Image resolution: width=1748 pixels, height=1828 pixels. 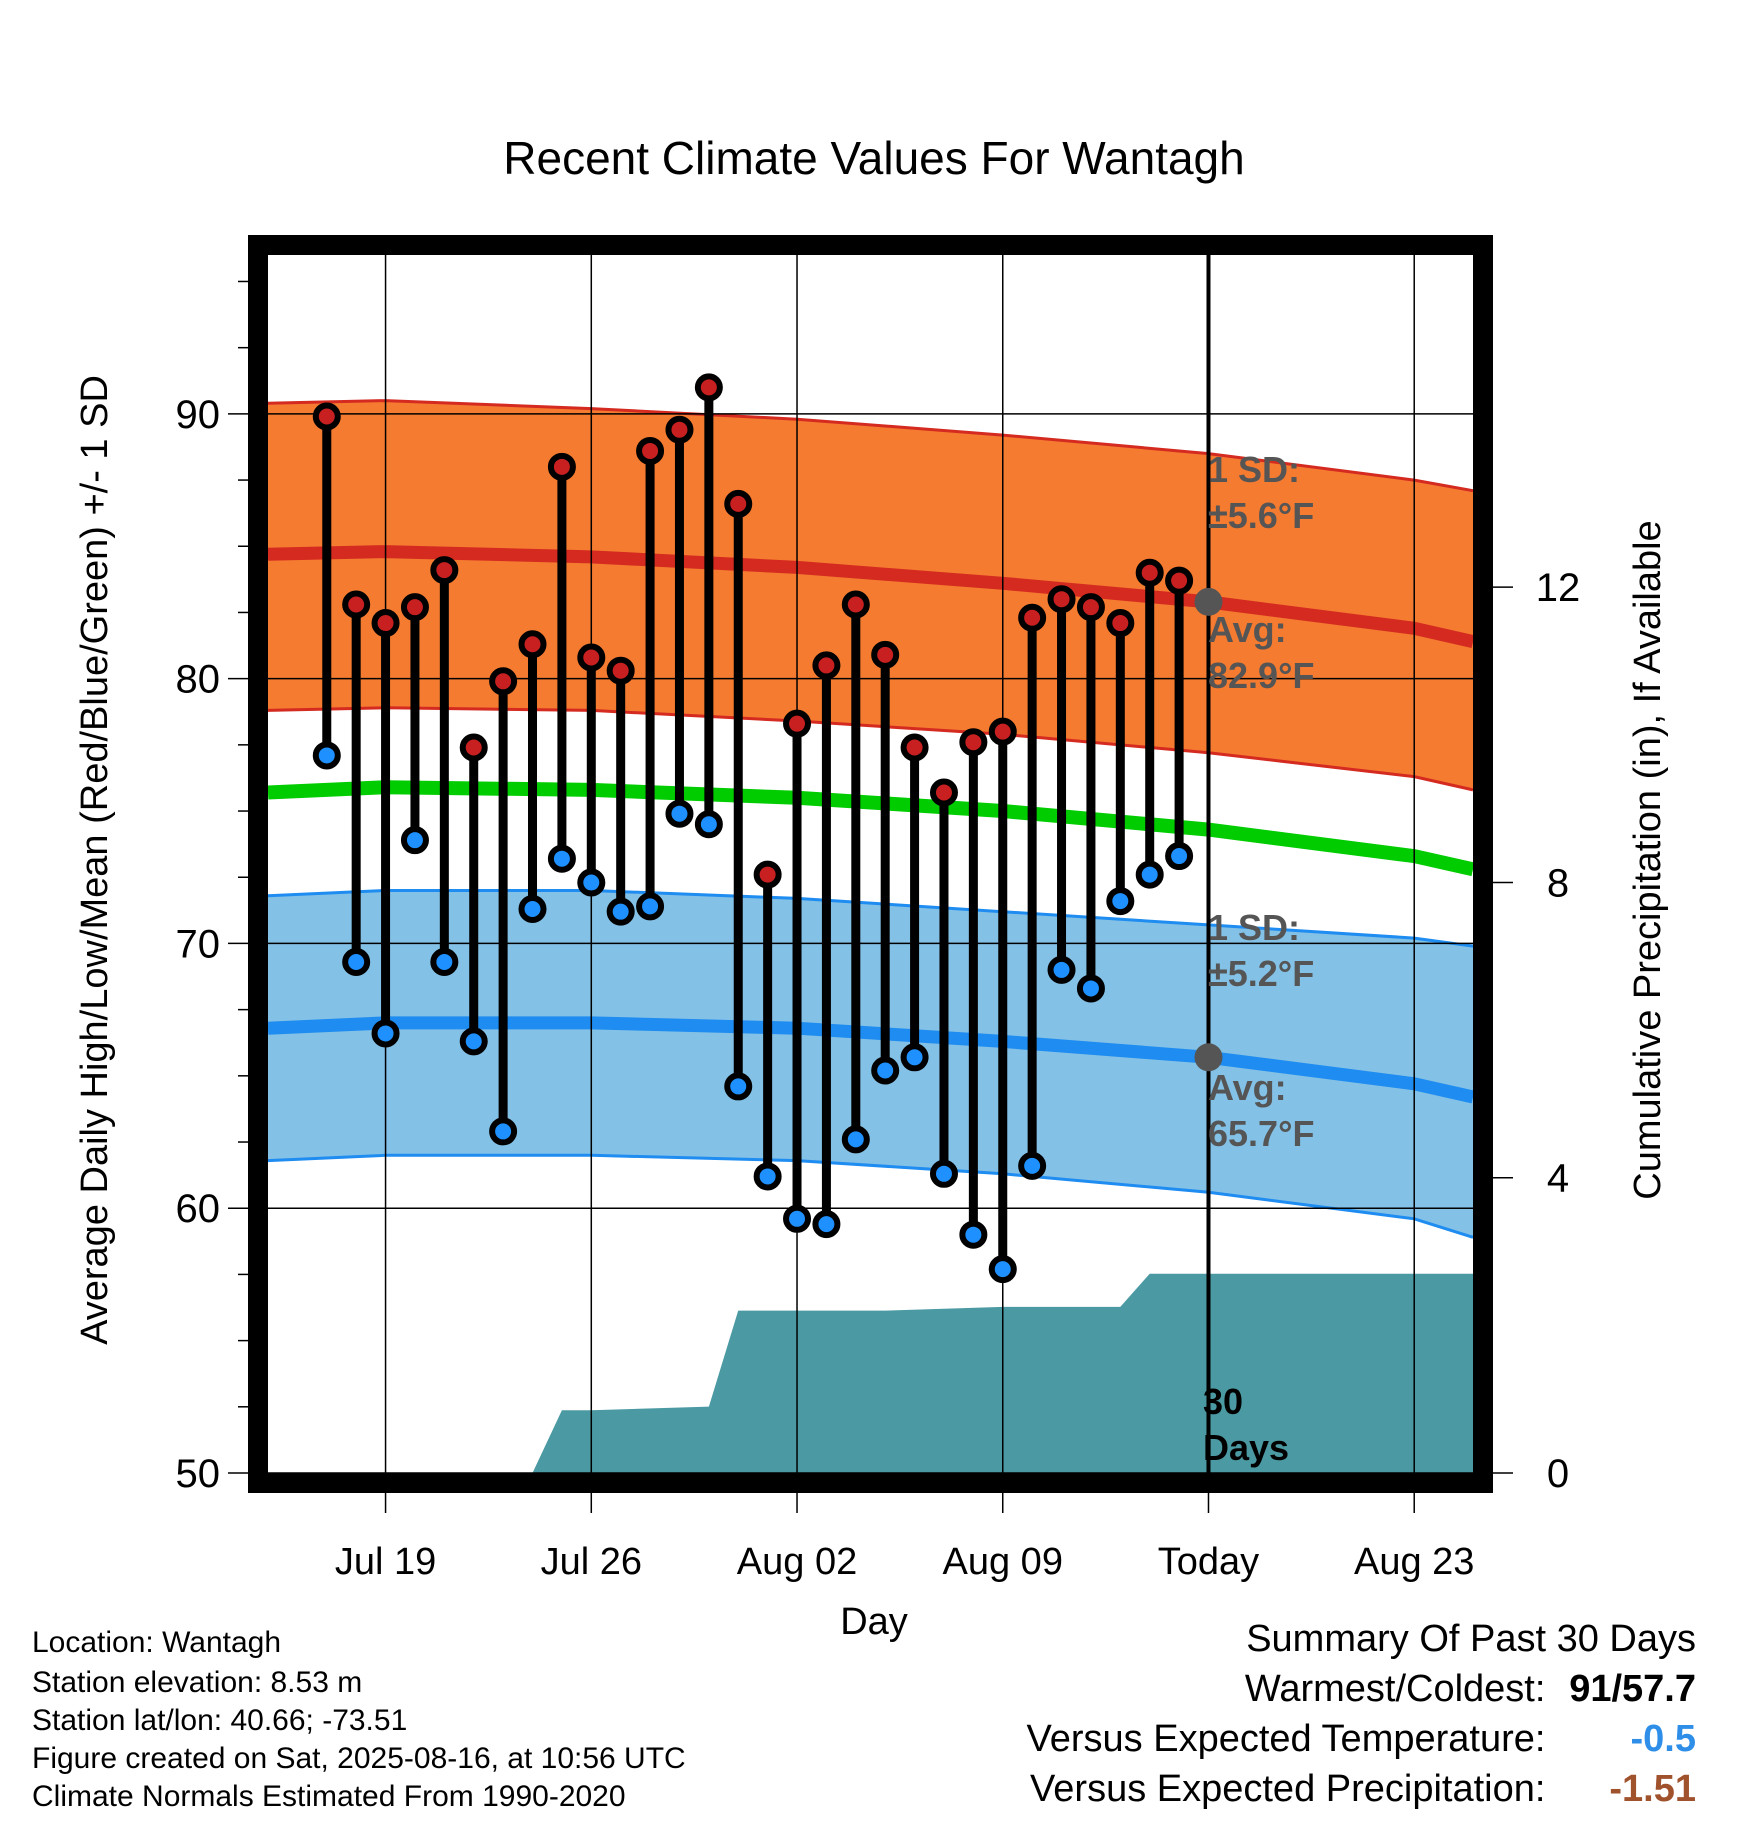 What do you see at coordinates (873, 158) in the screenshot?
I see `chart-title: Recent Climate Values For Wantagh` at bounding box center [873, 158].